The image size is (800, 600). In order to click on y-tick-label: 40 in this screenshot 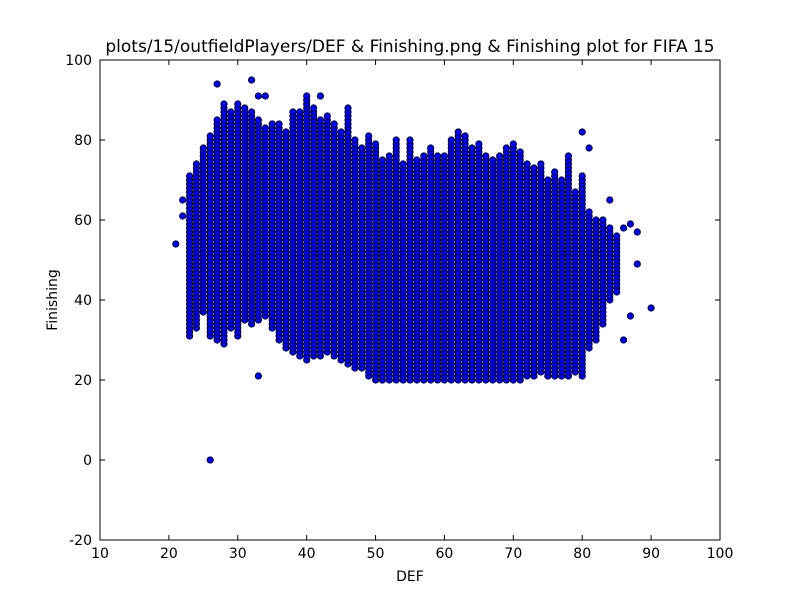, I will do `click(83, 301)`.